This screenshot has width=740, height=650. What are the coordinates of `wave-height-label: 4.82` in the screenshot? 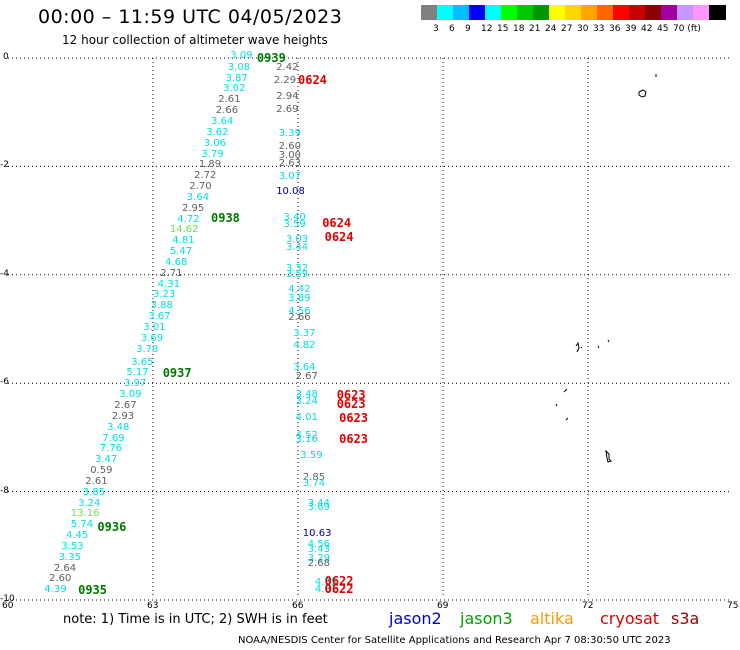 It's located at (304, 346).